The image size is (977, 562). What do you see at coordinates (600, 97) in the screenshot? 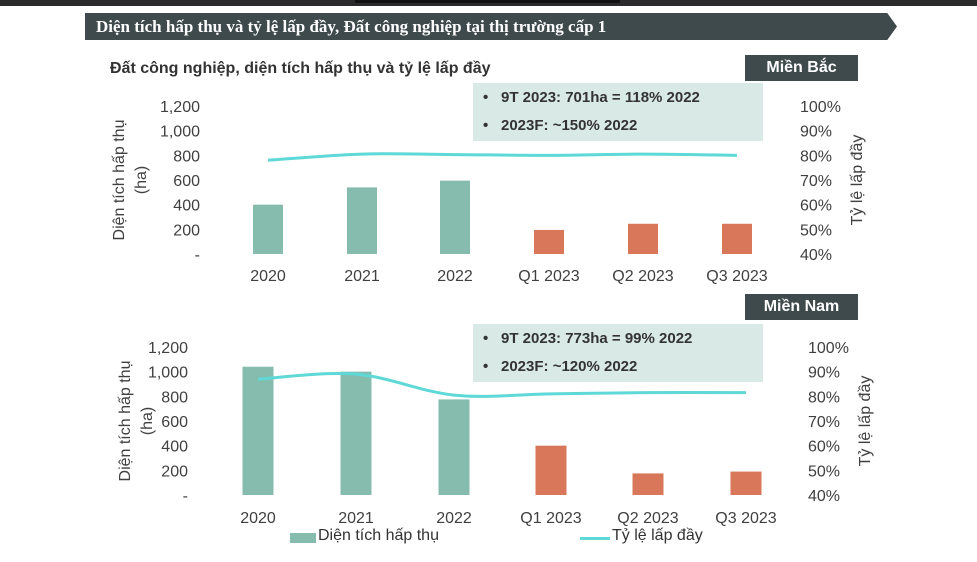
I see `annotation-text: 9T 2023: 701ha = 118% 2022` at bounding box center [600, 97].